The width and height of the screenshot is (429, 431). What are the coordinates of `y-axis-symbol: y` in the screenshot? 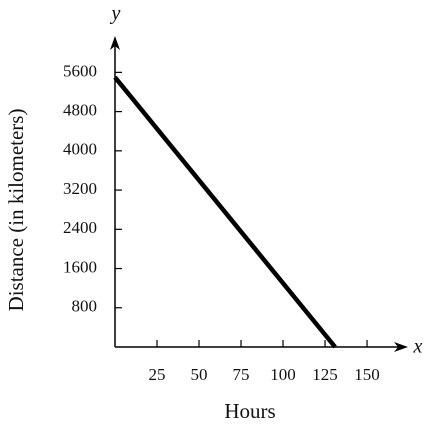 It's located at (115, 14).